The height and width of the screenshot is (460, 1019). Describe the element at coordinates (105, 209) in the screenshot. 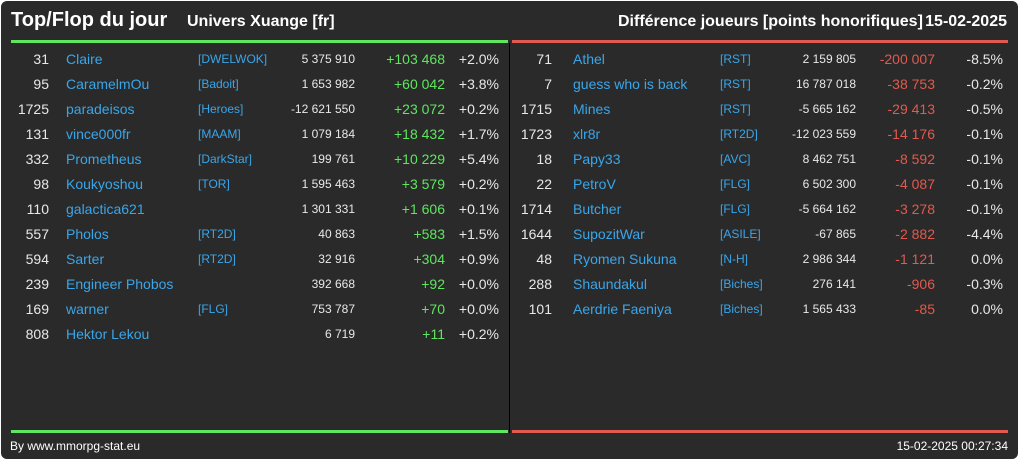

I see `player-name-link: galactica621` at that location.